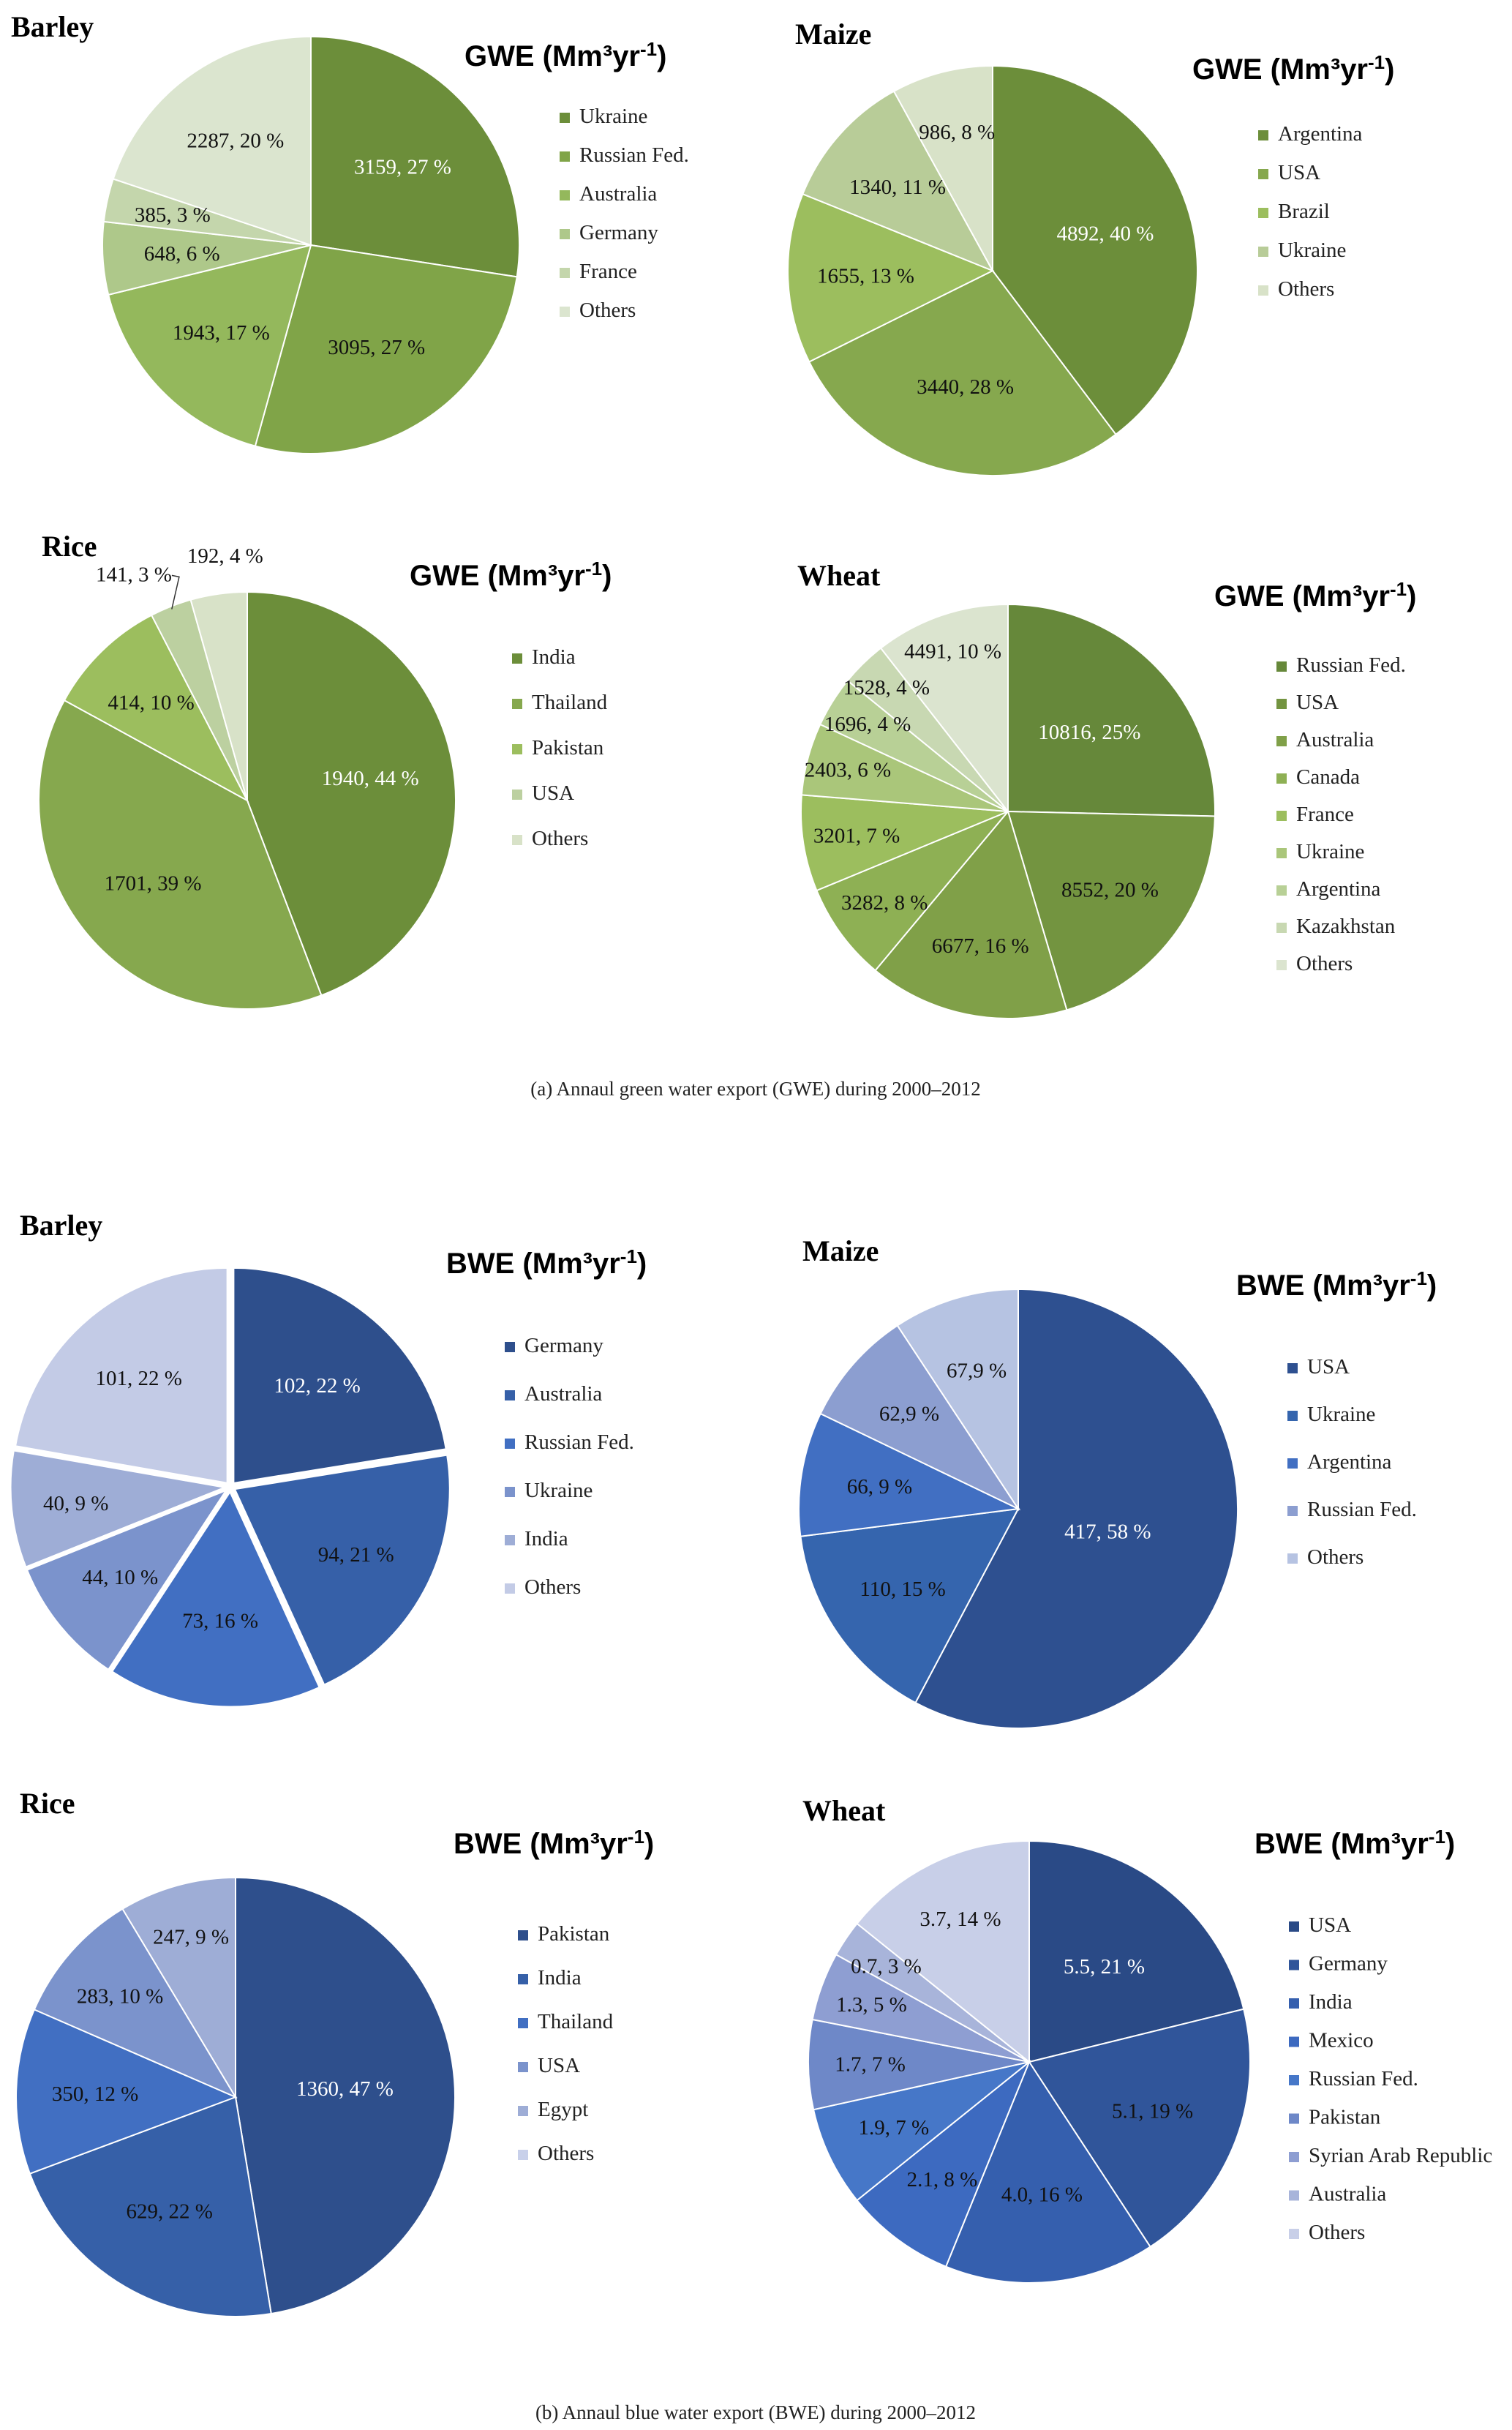  What do you see at coordinates (1042, 2194) in the screenshot?
I see `data-label: 4.0, 16 %` at bounding box center [1042, 2194].